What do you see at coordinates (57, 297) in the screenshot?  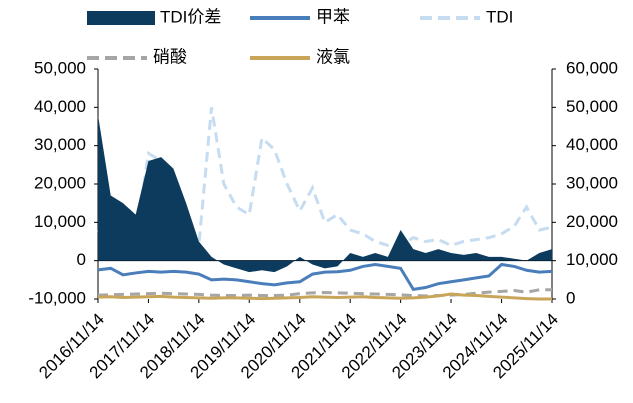 I see `y-tick-label: -10,000` at bounding box center [57, 297].